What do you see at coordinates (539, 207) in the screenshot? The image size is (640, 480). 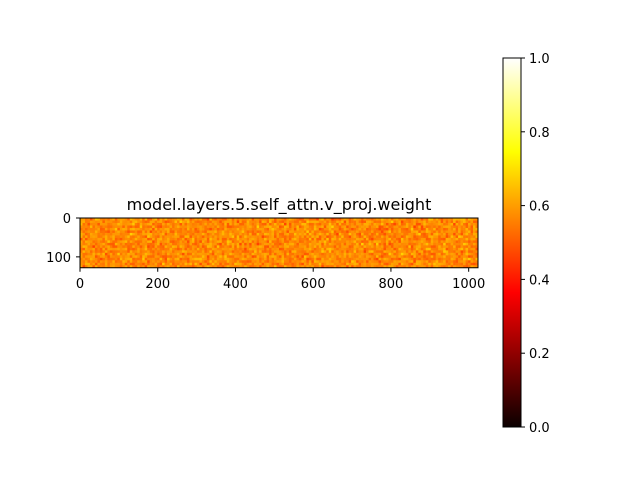 I see `colorbar-tick-label: 0.6` at bounding box center [539, 207].